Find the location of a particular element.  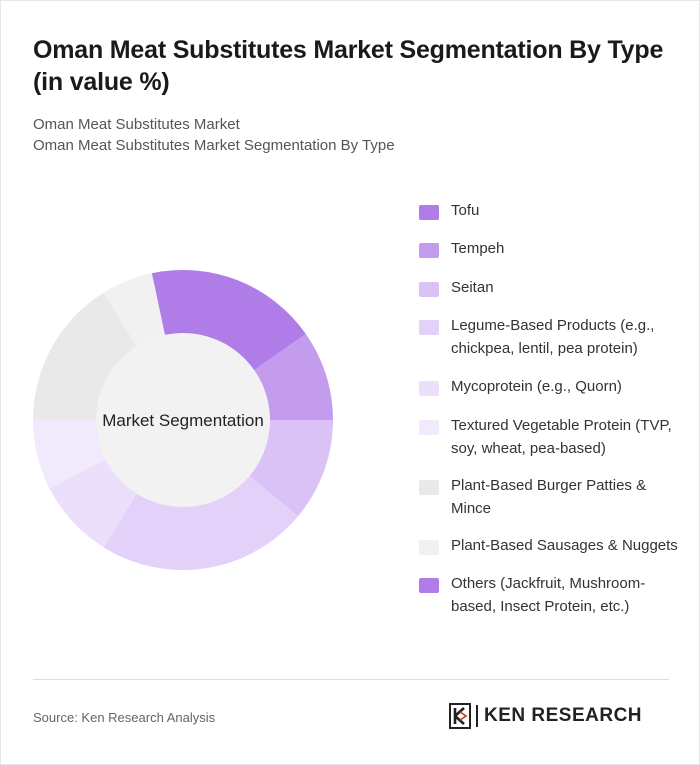

logo-divider is located at coordinates (477, 716).